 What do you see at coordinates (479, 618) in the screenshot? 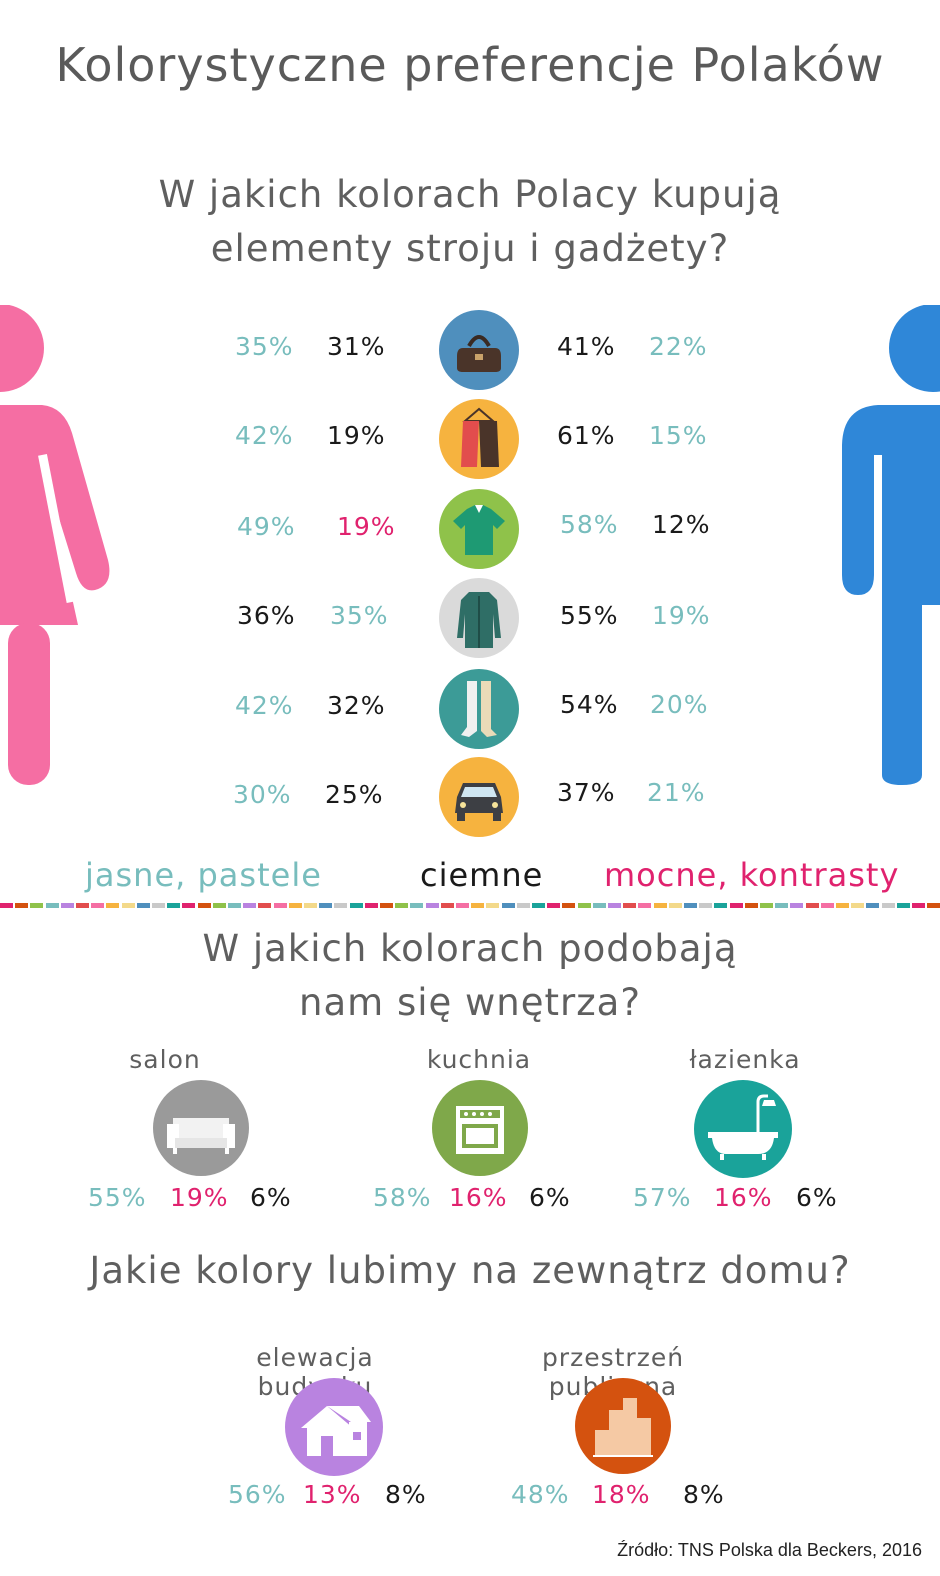
I see `jacket-icon` at bounding box center [479, 618].